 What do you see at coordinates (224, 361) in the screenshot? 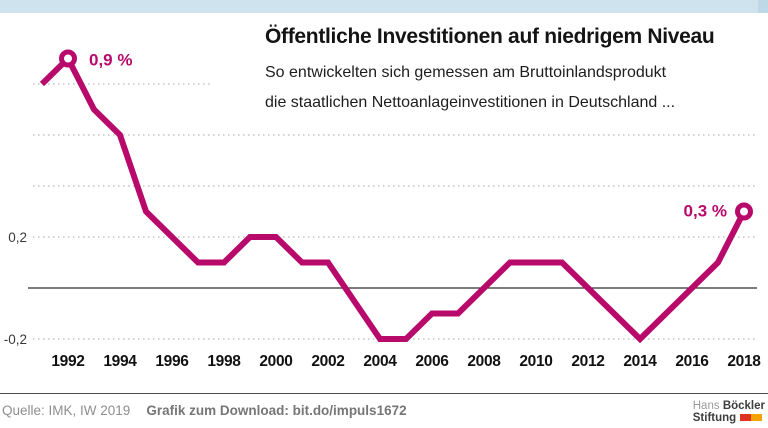
I see `x-tick-label: 1998` at bounding box center [224, 361].